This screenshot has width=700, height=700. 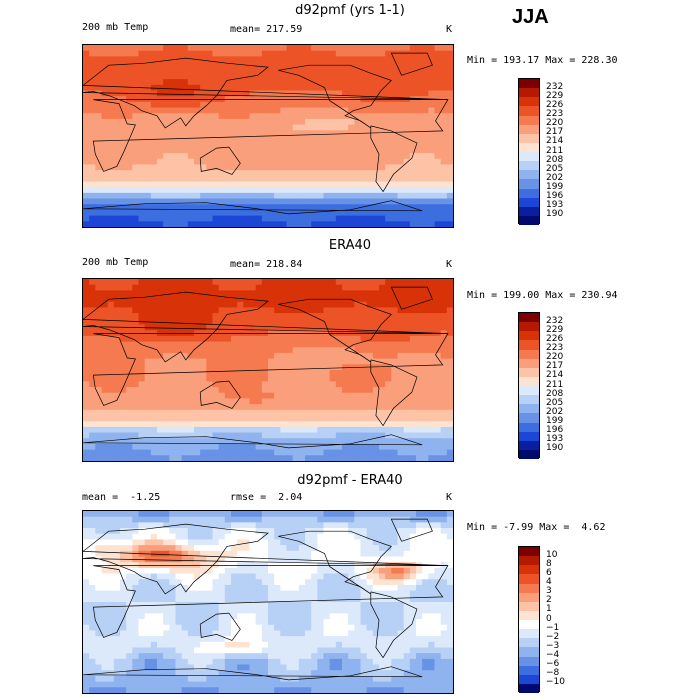 I want to click on colorbar-tick-label: 202, so click(x=555, y=177).